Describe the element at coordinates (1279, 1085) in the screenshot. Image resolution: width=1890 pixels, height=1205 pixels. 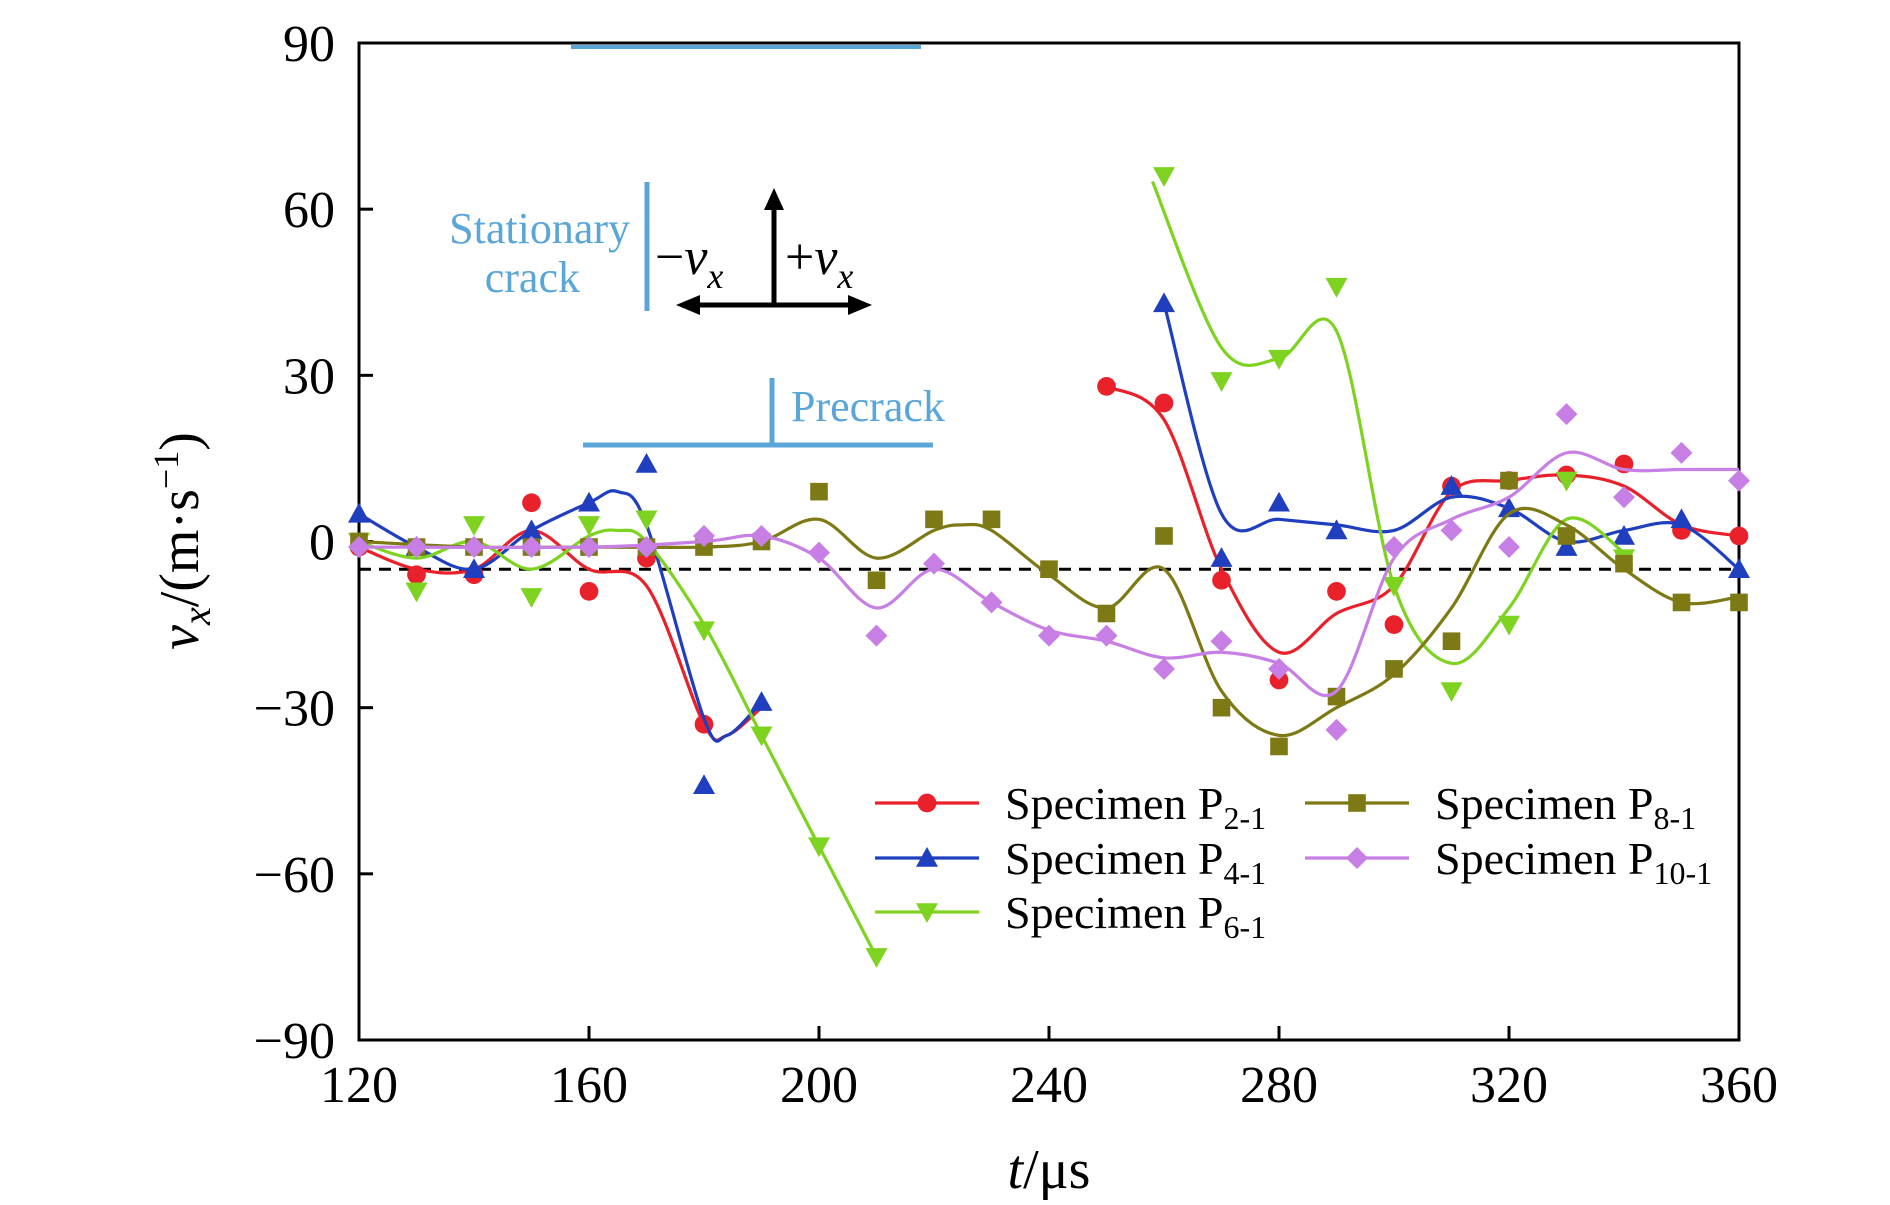
I see `x-tick-label: 280` at that location.